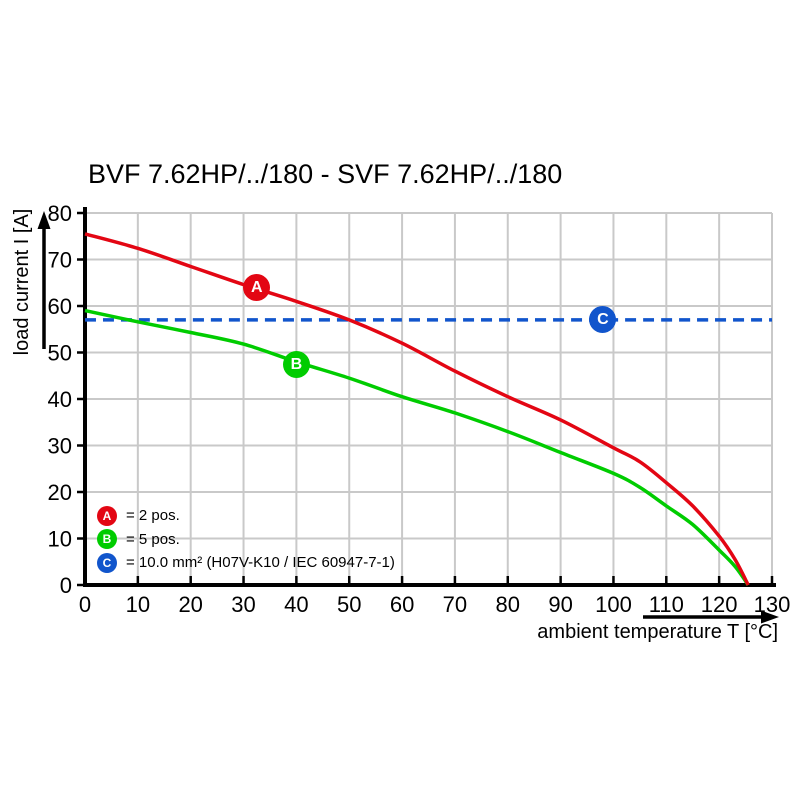 Image resolution: width=800 pixels, height=800 pixels. Describe the element at coordinates (60, 539) in the screenshot. I see `y-tick-label: 10` at that location.